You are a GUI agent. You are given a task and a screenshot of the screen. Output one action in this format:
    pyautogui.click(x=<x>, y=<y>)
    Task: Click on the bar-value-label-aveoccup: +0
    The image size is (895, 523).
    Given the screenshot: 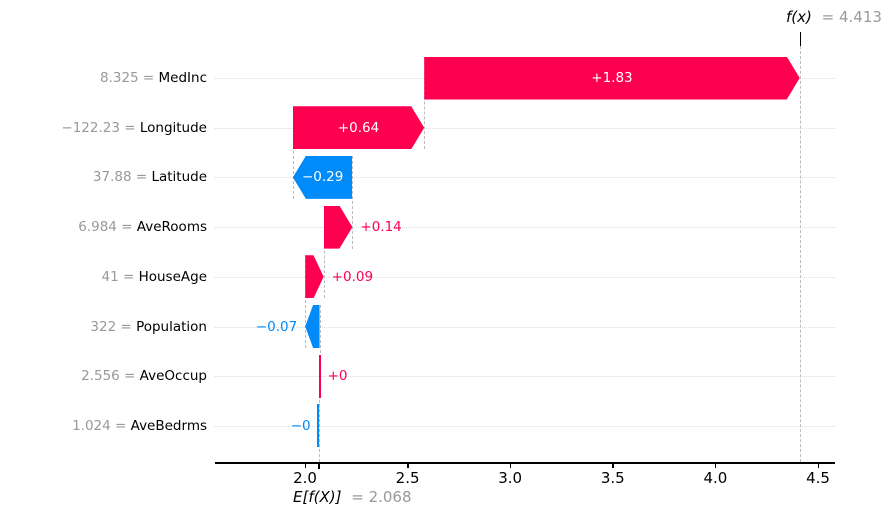 What is the action you would take?
    pyautogui.click(x=337, y=376)
    